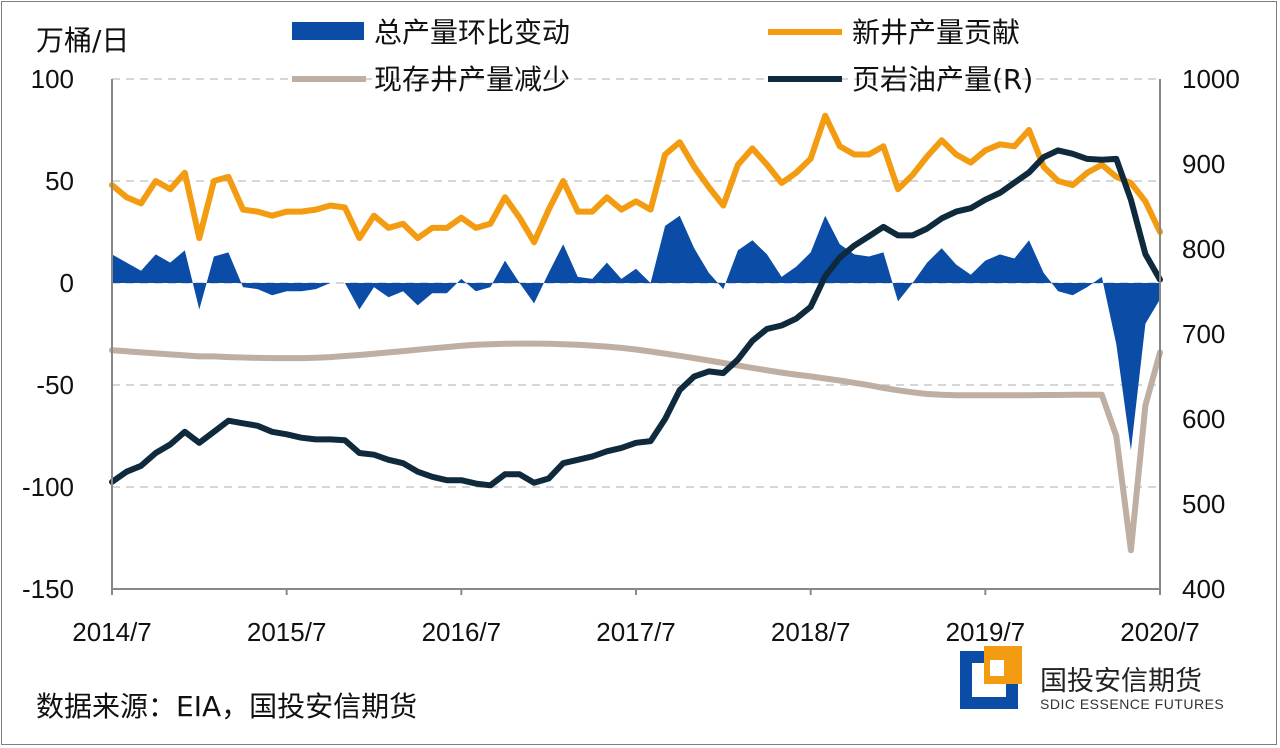 The height and width of the screenshot is (748, 1280). What do you see at coordinates (636, 632) in the screenshot?
I see `x-tick-label: 2017/7` at bounding box center [636, 632].